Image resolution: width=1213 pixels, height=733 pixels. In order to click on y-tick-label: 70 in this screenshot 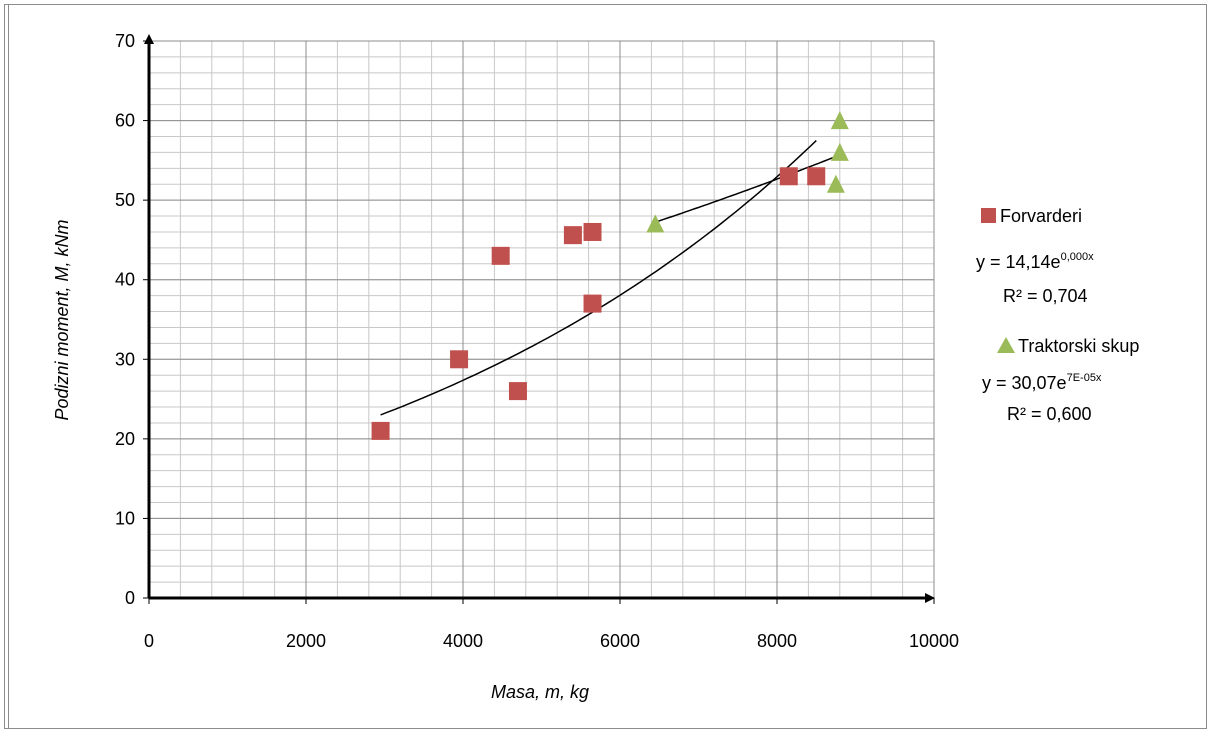, I will do `click(125, 41)`.